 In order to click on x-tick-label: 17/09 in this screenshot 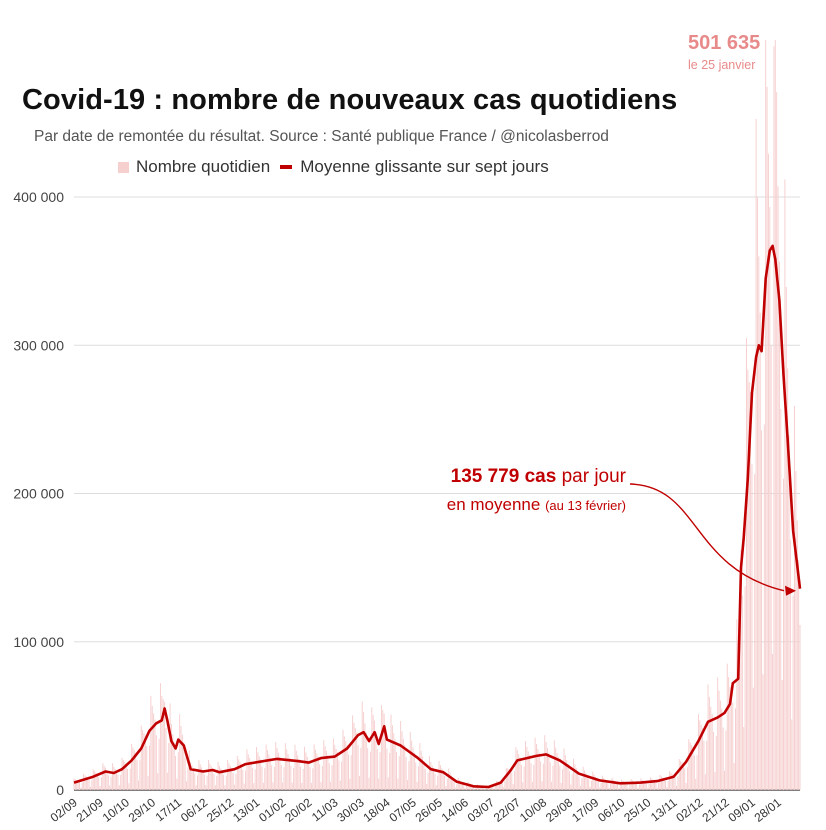, I will do `click(585, 810)`.